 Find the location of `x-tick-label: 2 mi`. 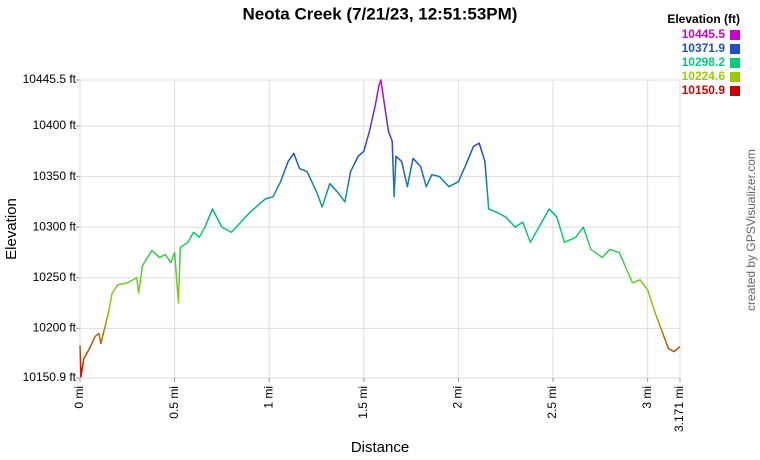

x-tick-label: 2 mi is located at coordinates (458, 397).